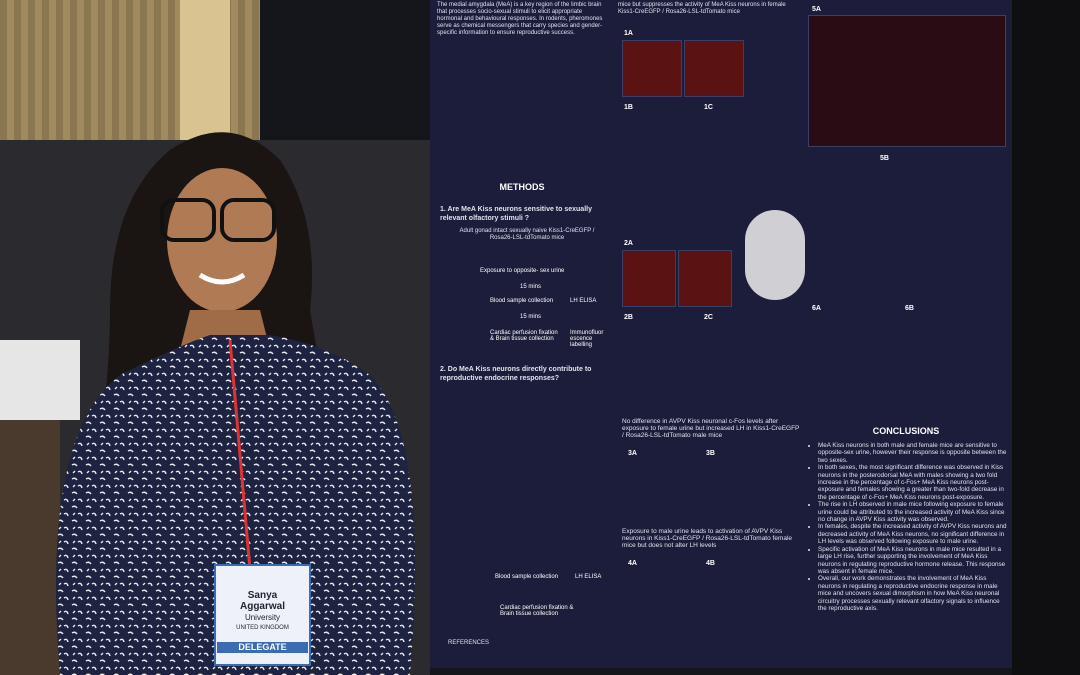 The image size is (1080, 675). Describe the element at coordinates (262, 595) in the screenshot. I see `badge-name: Sanya` at that location.